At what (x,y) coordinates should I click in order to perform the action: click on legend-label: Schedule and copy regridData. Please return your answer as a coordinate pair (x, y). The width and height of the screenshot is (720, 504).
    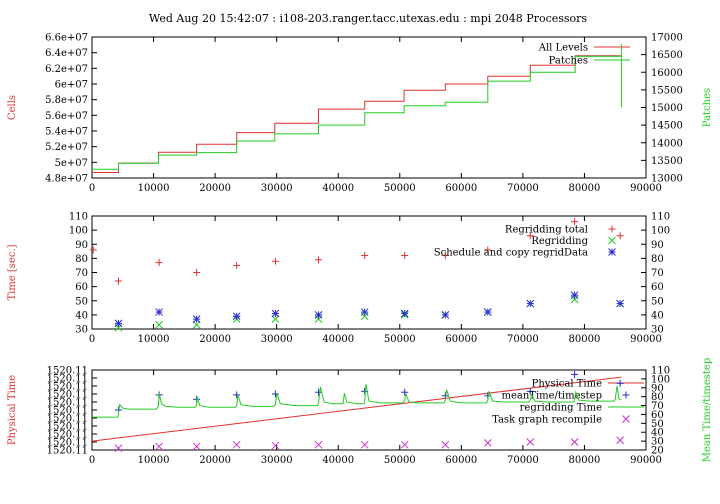
    Looking at the image, I should click on (511, 253).